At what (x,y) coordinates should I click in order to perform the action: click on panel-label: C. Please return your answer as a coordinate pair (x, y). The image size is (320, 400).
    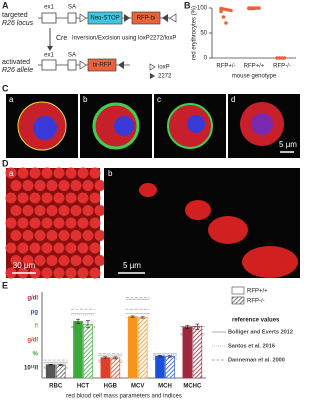
    Looking at the image, I should click on (5, 88).